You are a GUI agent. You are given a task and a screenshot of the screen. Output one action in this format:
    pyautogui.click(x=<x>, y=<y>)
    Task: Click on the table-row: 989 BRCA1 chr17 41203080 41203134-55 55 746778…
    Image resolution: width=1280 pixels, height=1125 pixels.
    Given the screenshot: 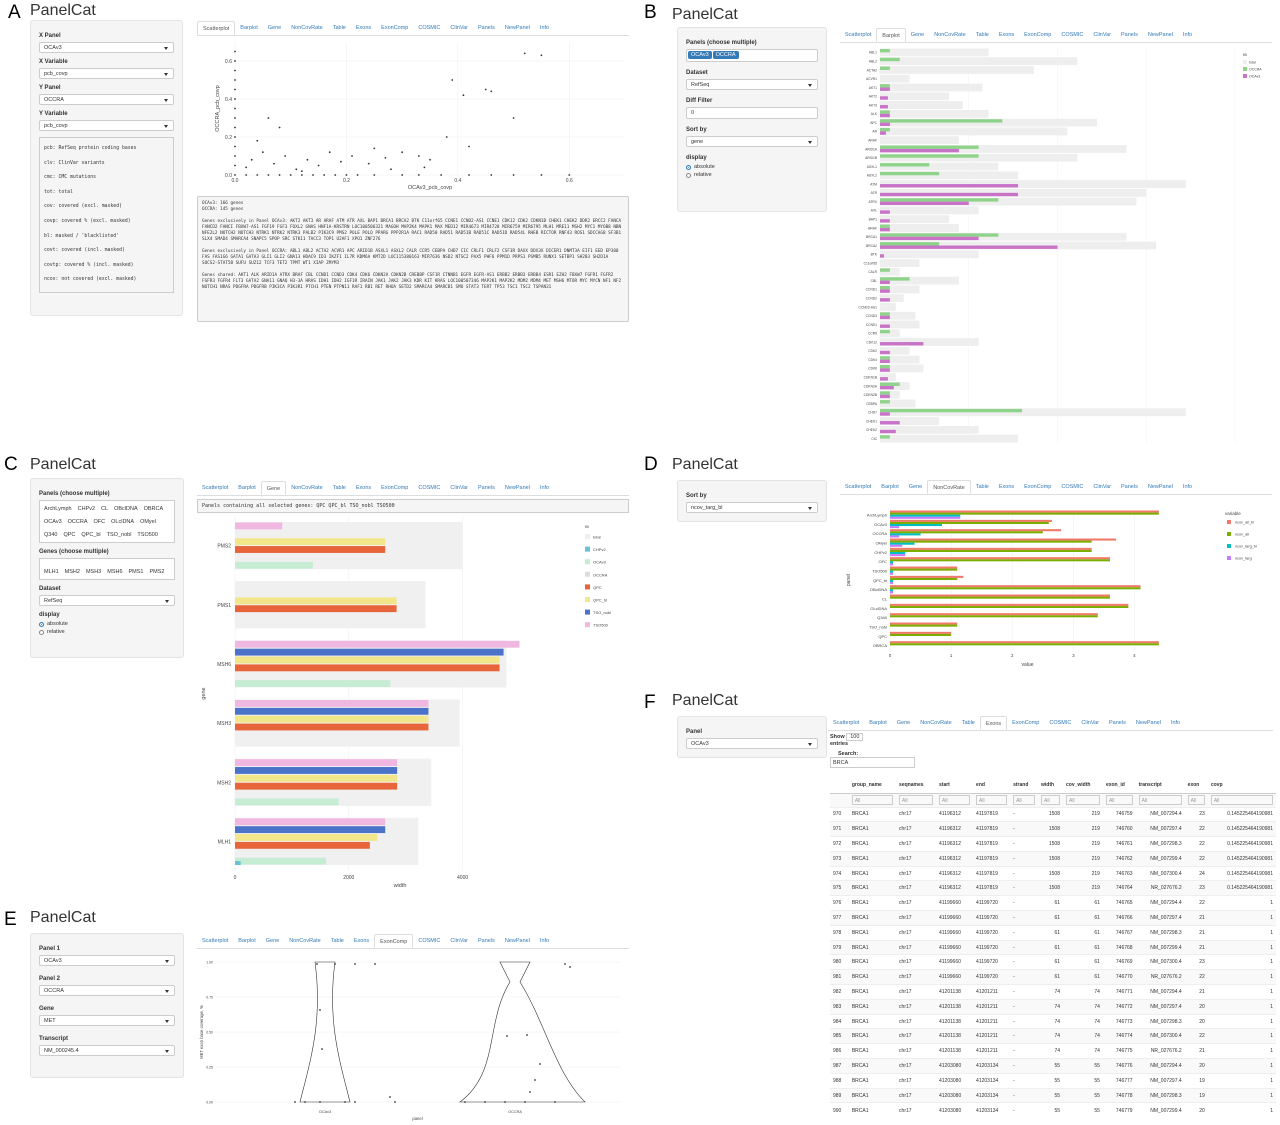 What is the action you would take?
    pyautogui.click(x=1053, y=1095)
    